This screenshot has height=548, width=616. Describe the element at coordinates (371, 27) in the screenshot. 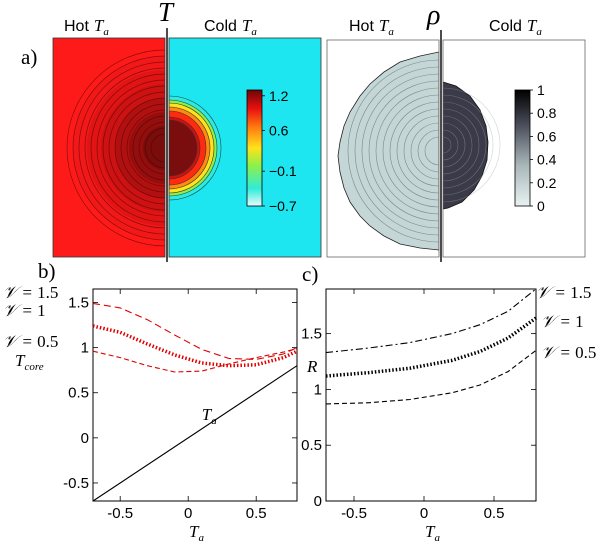

I see `hot-ta-label-rho: Hot Ta` at that location.